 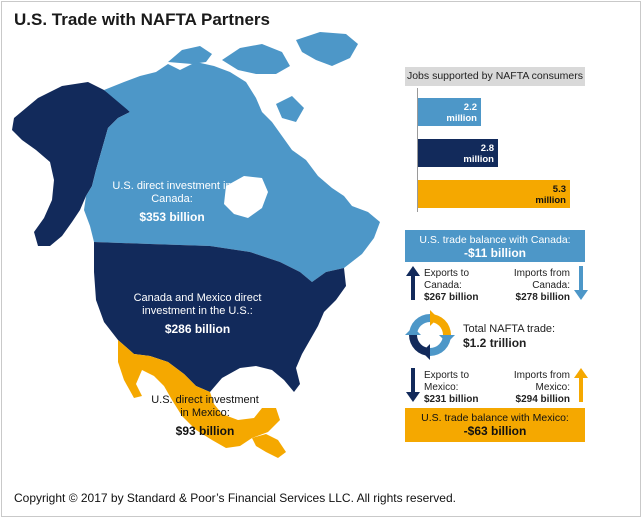 I want to click on canada-import-arrow-icon, so click(x=581, y=283).